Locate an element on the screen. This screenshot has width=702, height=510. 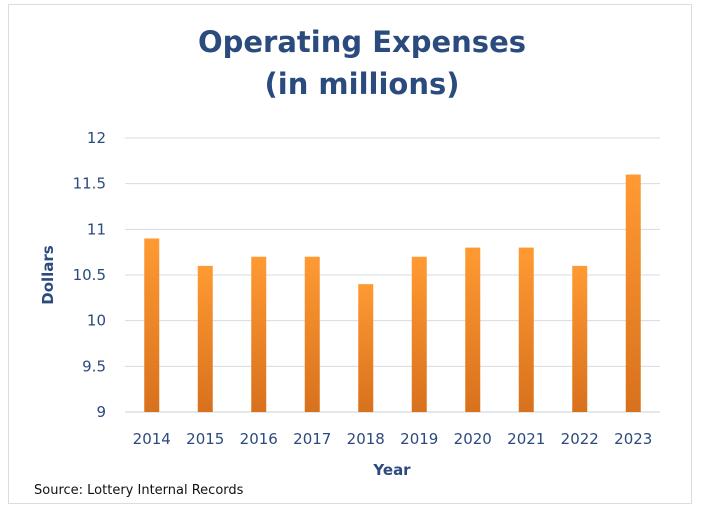
y-tick-label: 9.5 is located at coordinates (94, 366).